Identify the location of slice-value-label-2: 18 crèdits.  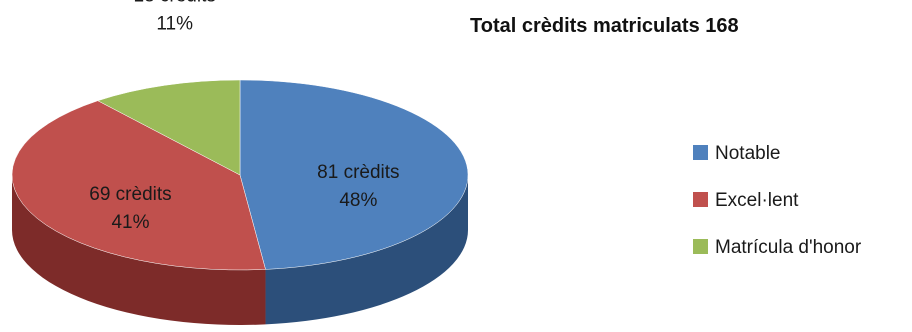
(175, 3).